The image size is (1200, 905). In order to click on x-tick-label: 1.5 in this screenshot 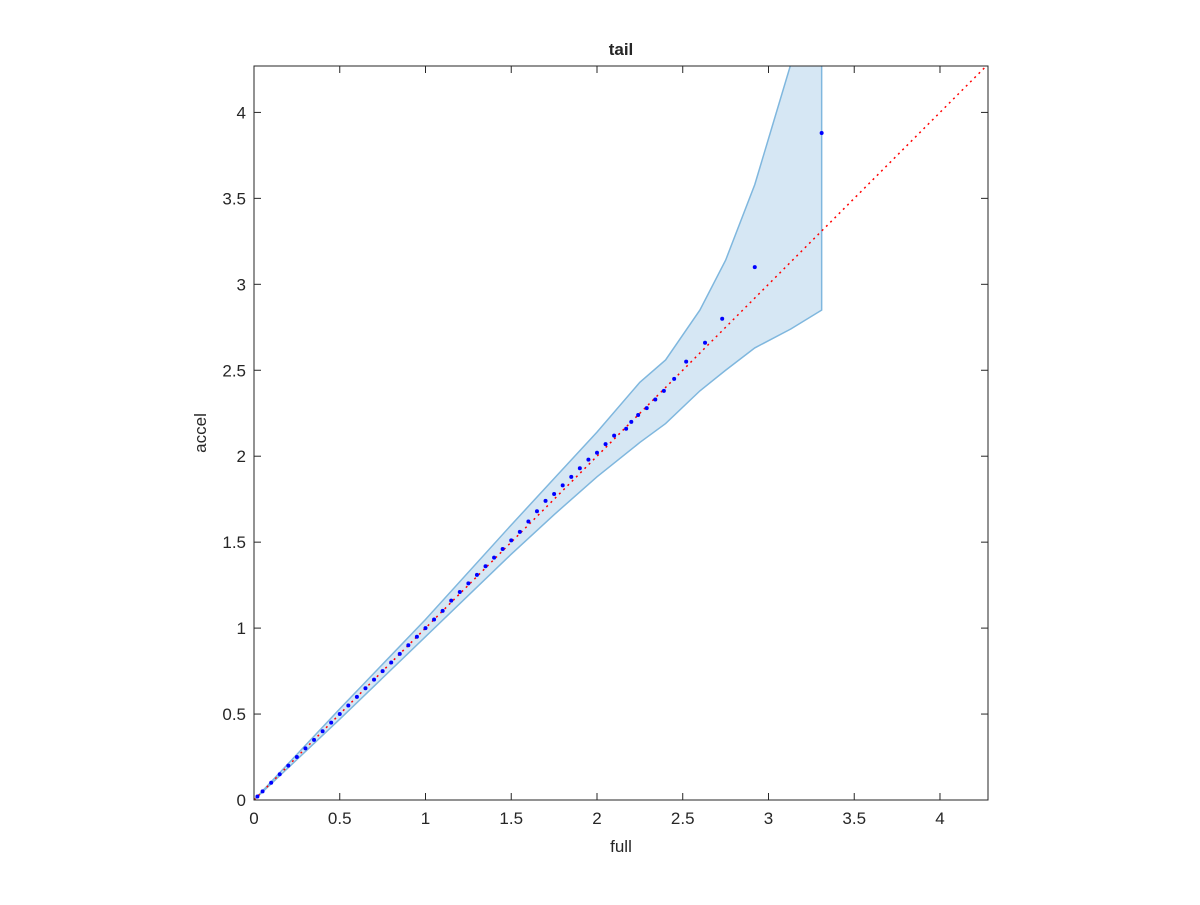, I will do `click(511, 818)`.